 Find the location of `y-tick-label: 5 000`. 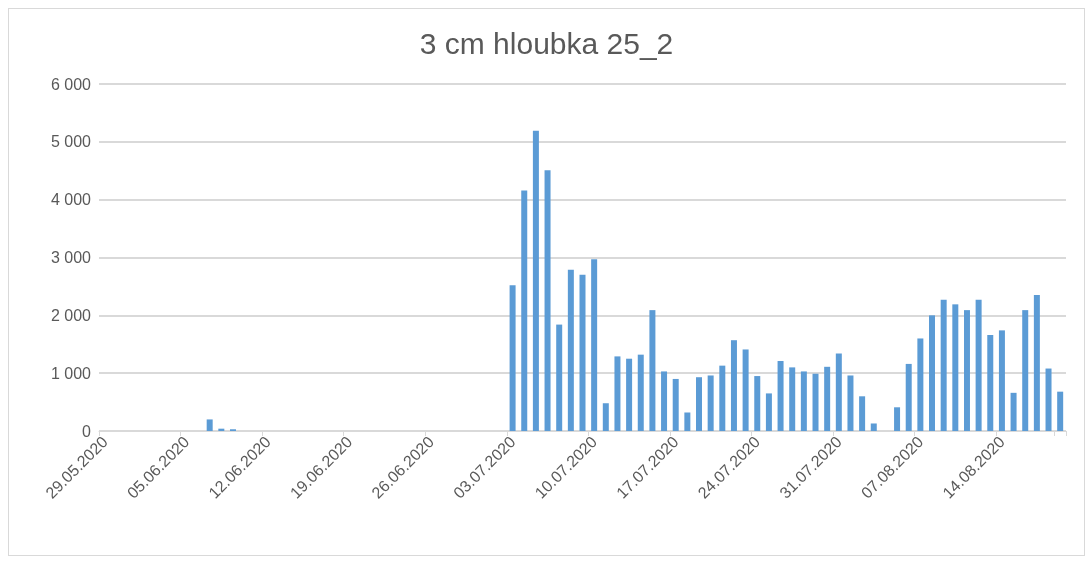

y-tick-label: 5 000 is located at coordinates (71, 142).